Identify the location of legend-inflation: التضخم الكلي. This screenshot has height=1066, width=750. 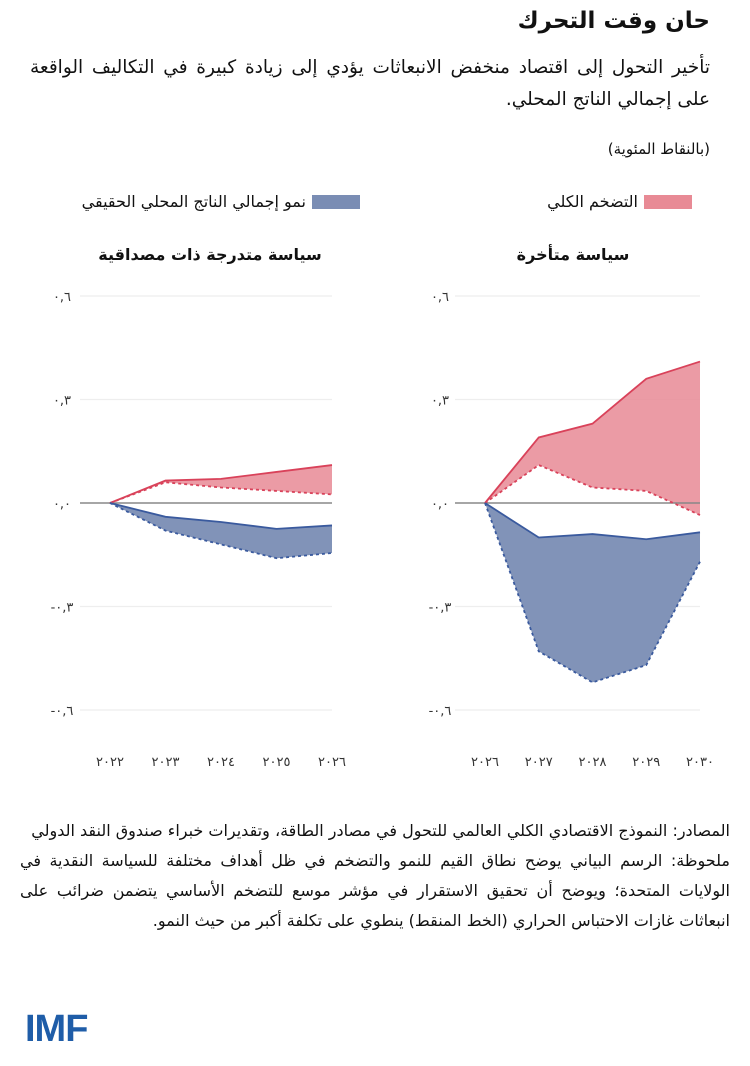
(619, 201).